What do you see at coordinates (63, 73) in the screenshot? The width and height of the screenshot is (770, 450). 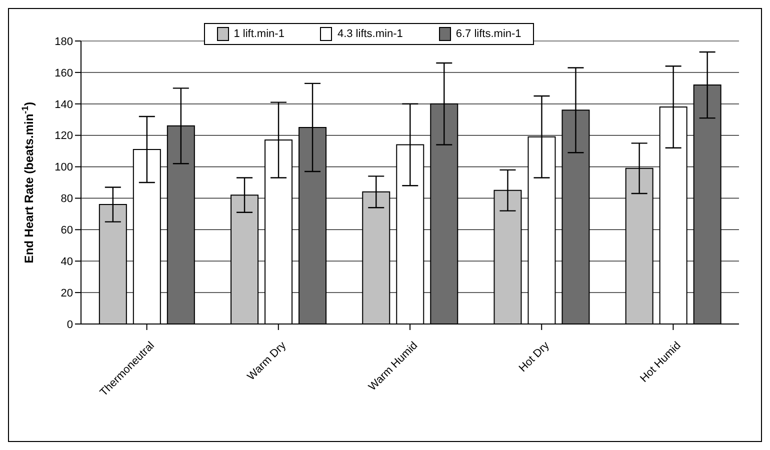 I see `y-tick-label: 160` at bounding box center [63, 73].